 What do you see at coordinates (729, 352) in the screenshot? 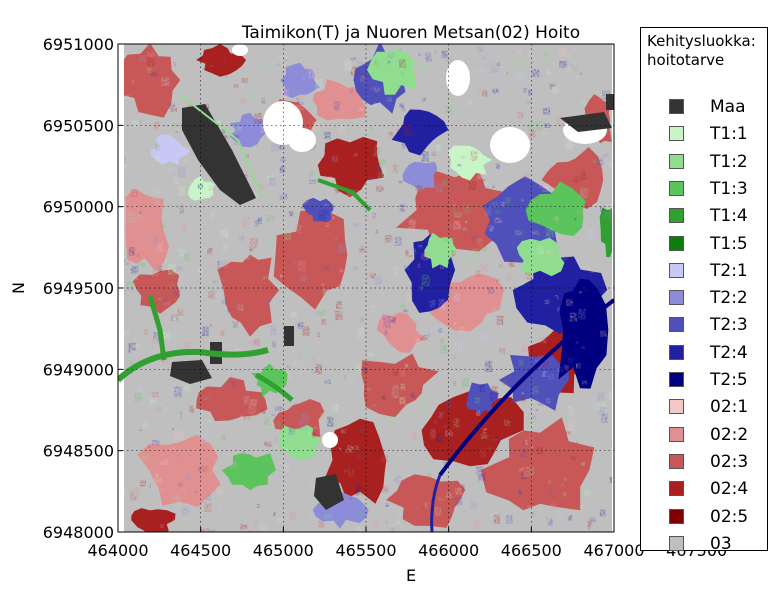
I see `legend-label: T2:4` at bounding box center [729, 352].